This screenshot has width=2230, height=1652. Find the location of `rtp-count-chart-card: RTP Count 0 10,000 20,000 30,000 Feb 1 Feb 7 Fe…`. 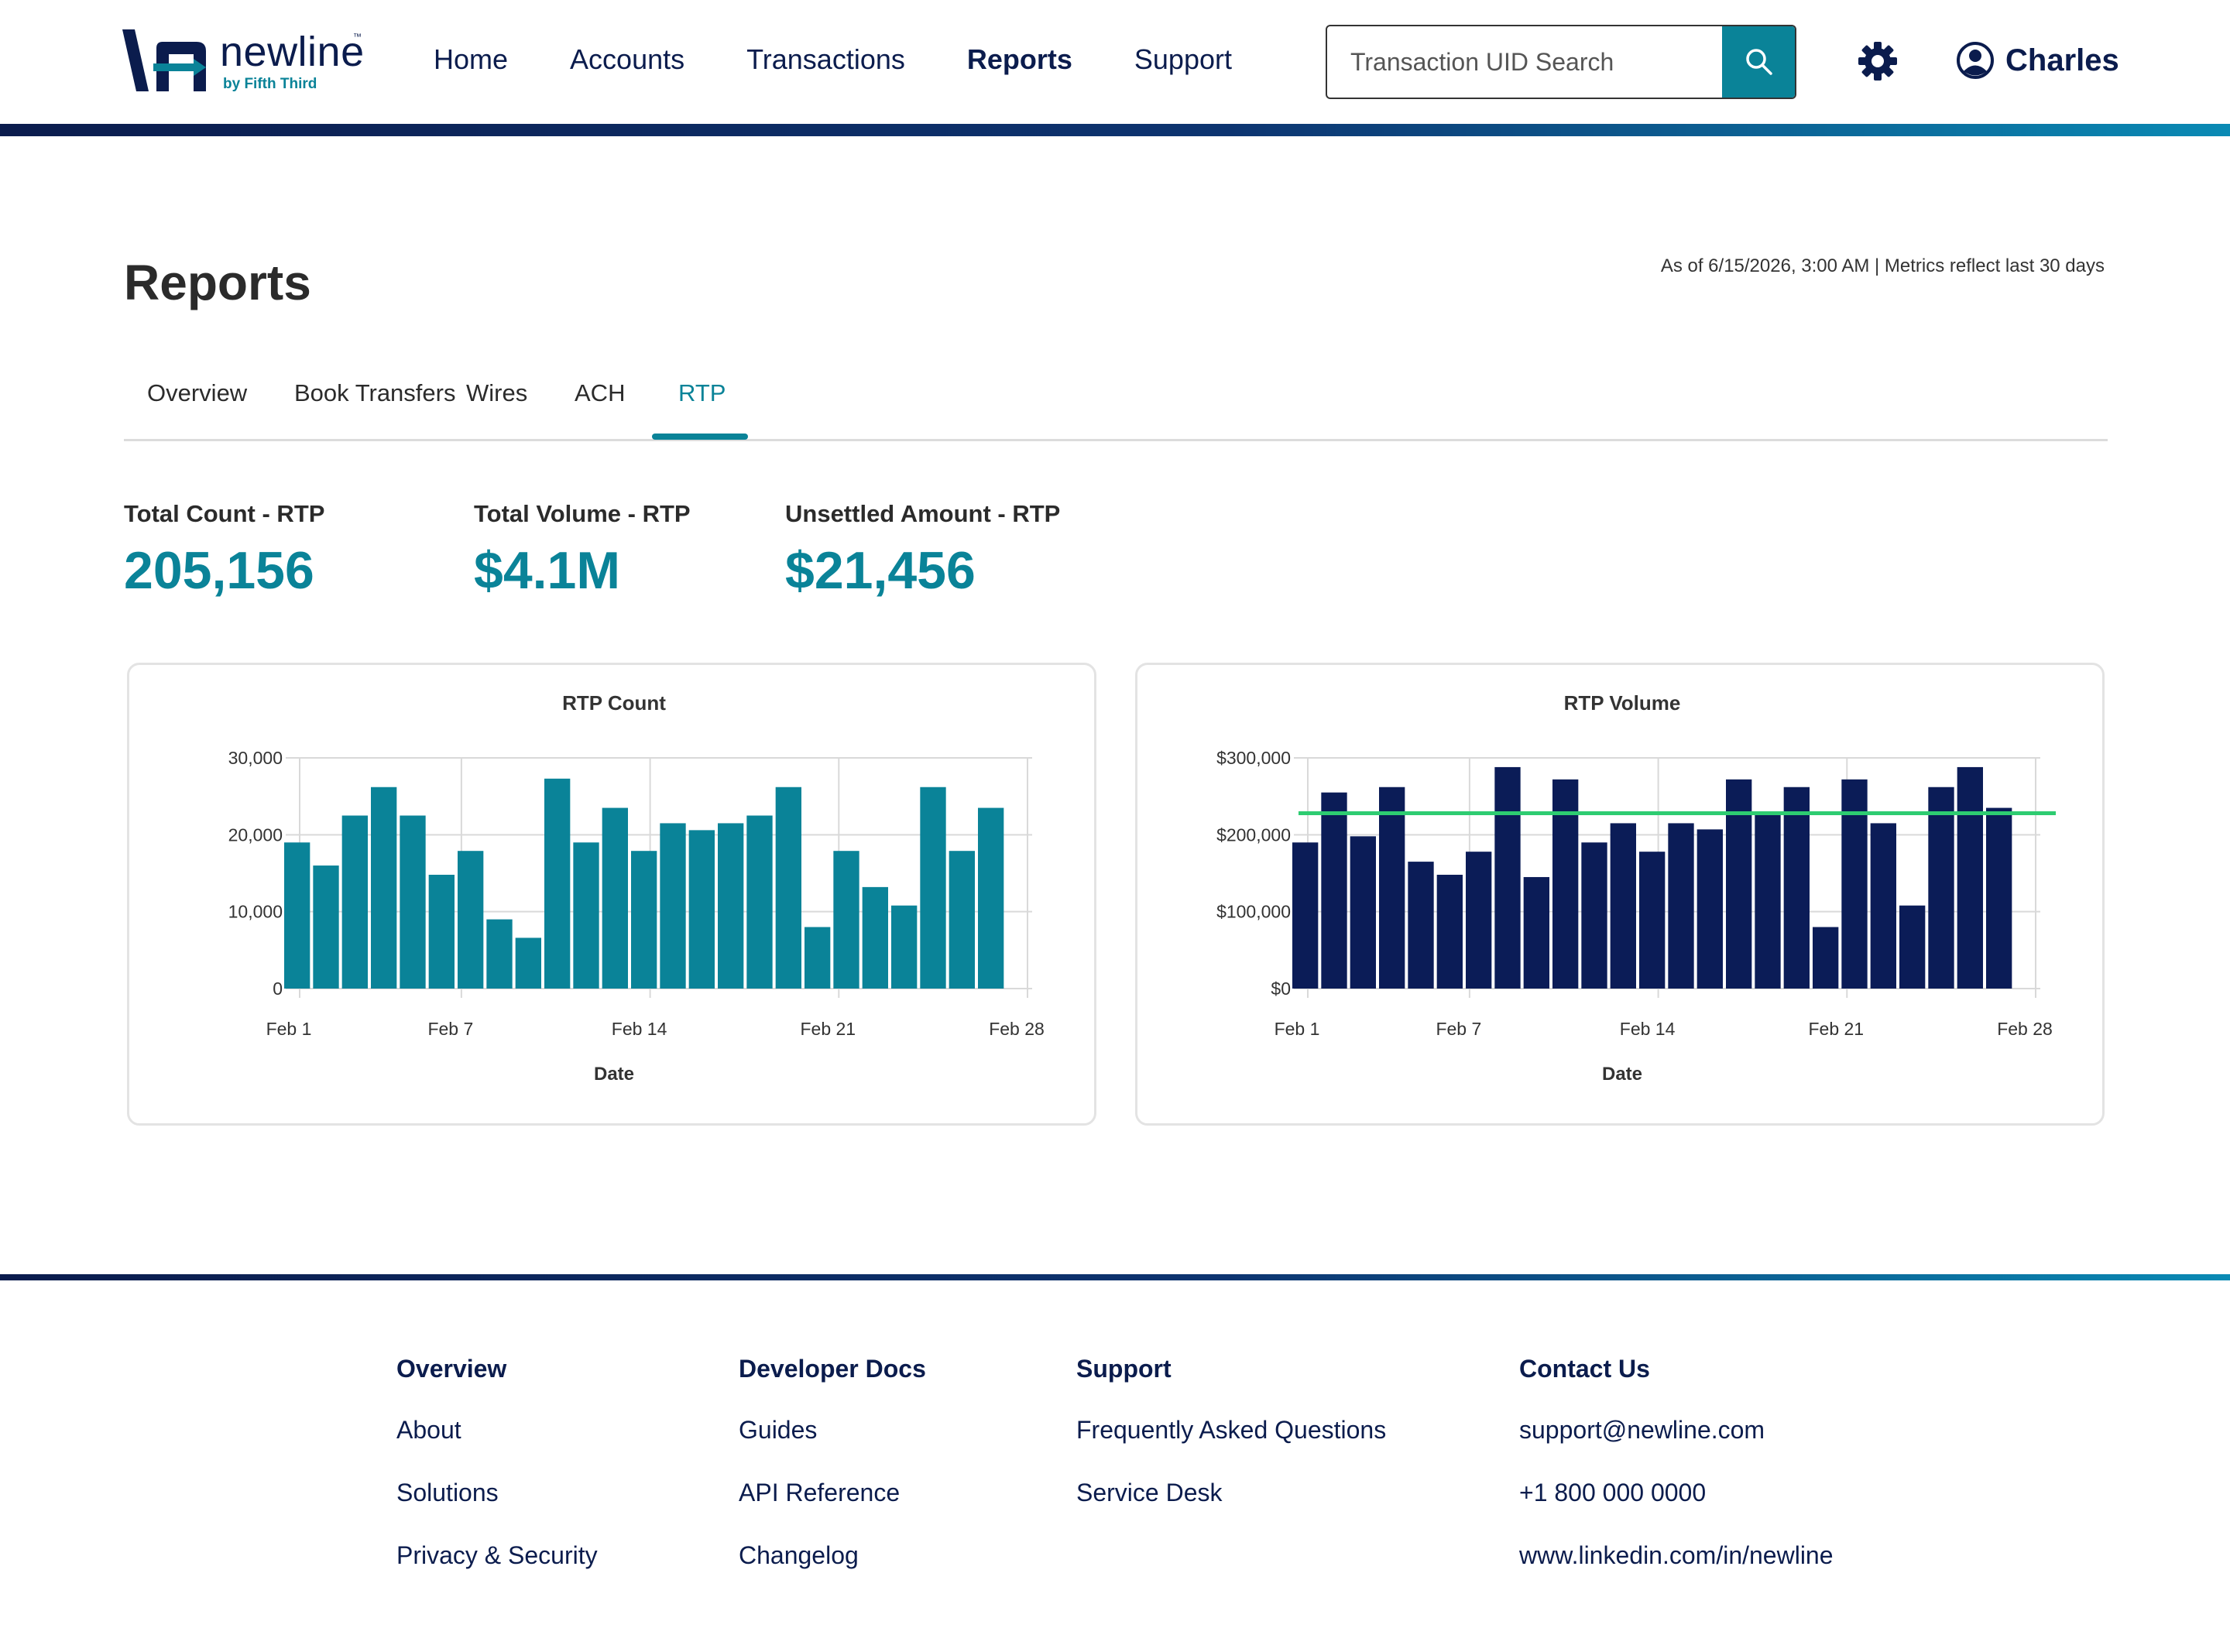

rtp-count-chart-card: RTP Count 0 10,000 20,000 30,000 Feb 1 Feb 7 Fe… is located at coordinates (611, 895).